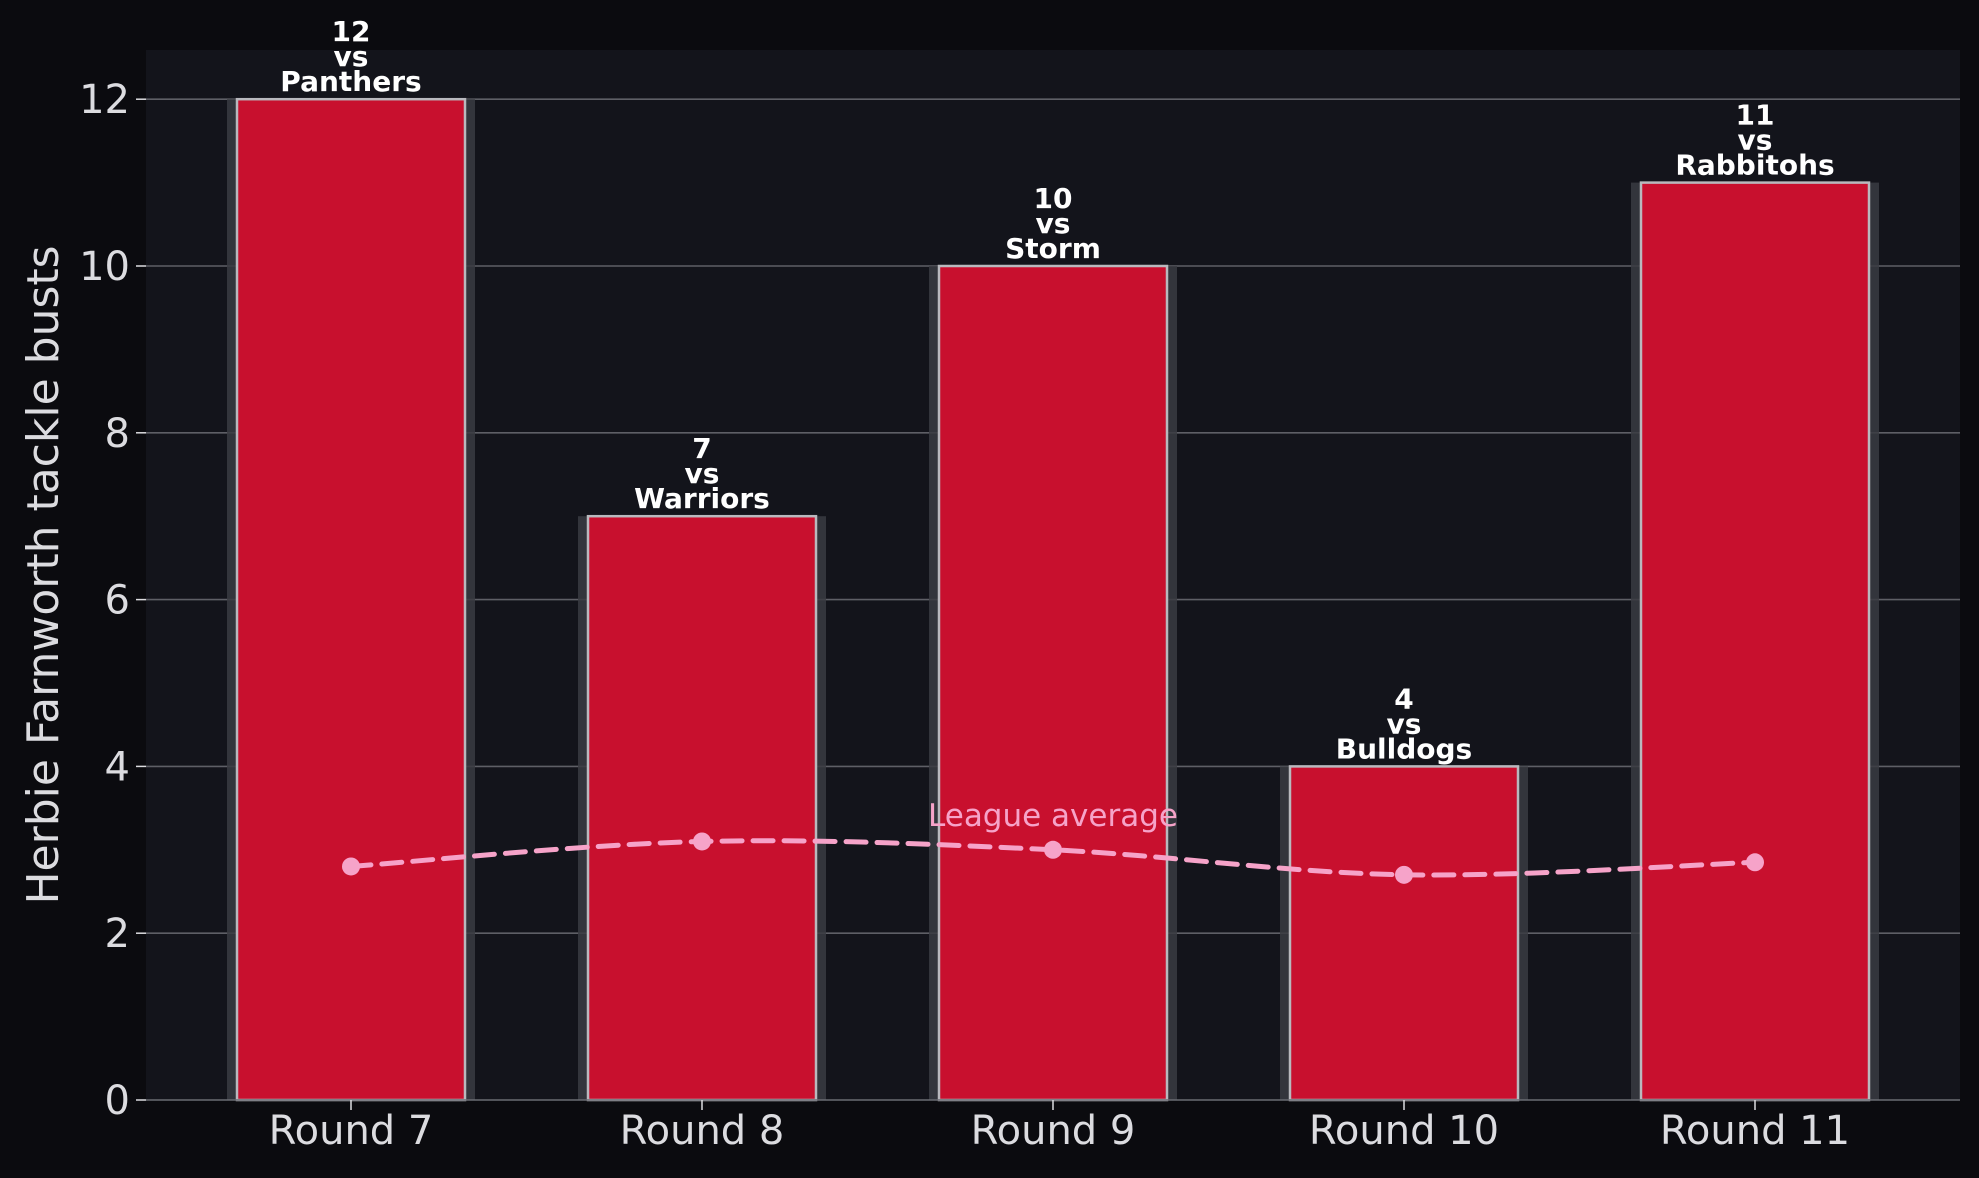  What do you see at coordinates (117, 934) in the screenshot?
I see `y-tick-label: 2` at bounding box center [117, 934].